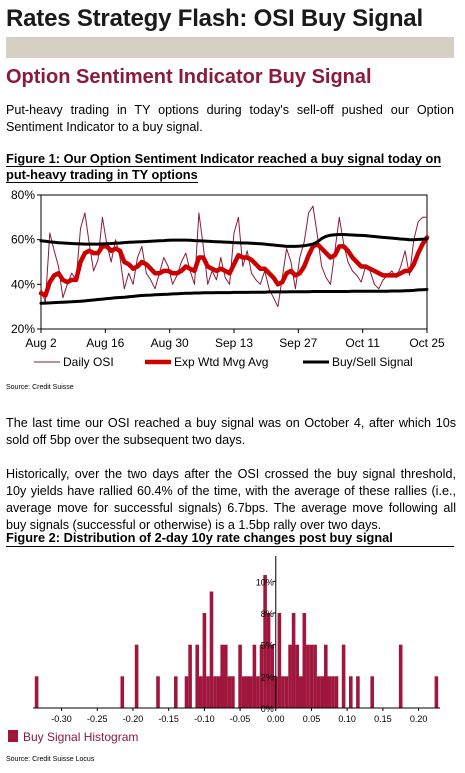  Describe the element at coordinates (312, 719) in the screenshot. I see `x-tick-label: 0.05` at that location.